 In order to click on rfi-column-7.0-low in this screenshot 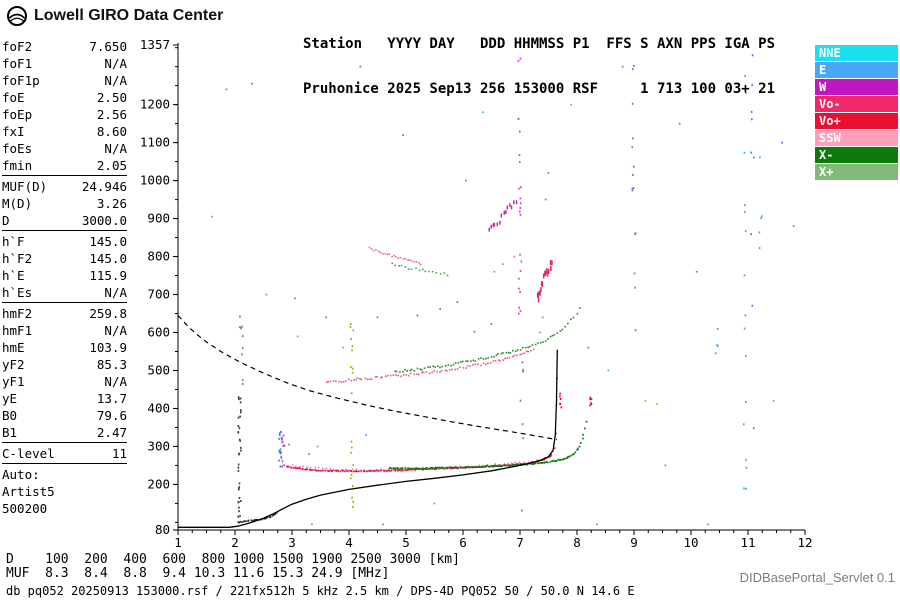, I will do `click(521, 436)`.